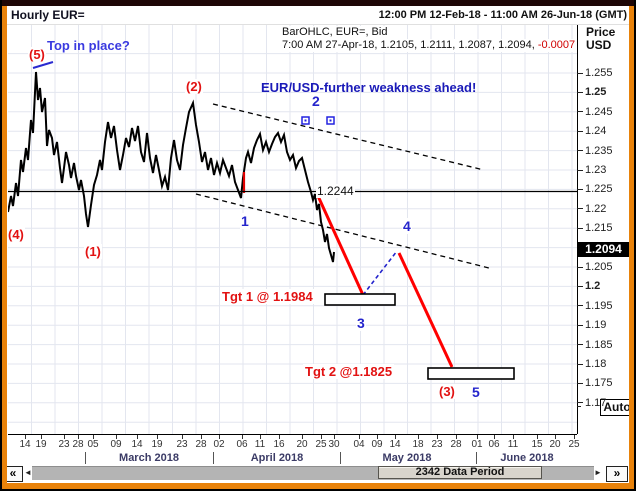 This screenshot has width=636, height=491. Describe the element at coordinates (348, 137) in the screenshot. I see `upper-channel-line` at that location.